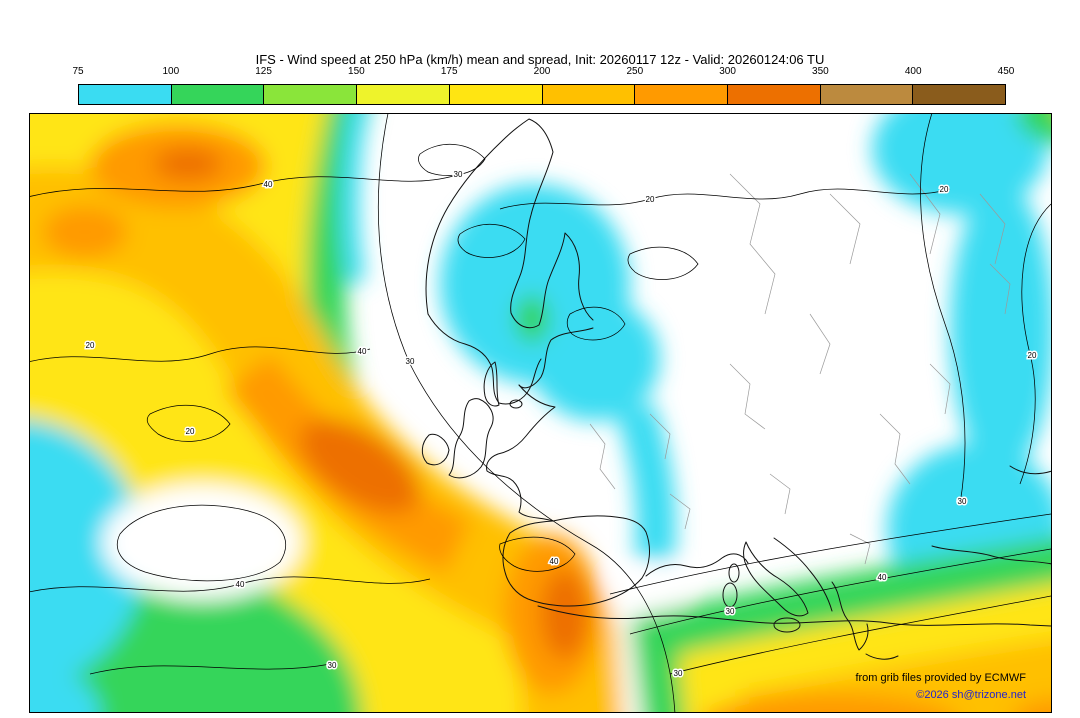 This screenshot has width=1080, height=718. What do you see at coordinates (171, 71) in the screenshot?
I see `colorbar-tick: 100` at bounding box center [171, 71].